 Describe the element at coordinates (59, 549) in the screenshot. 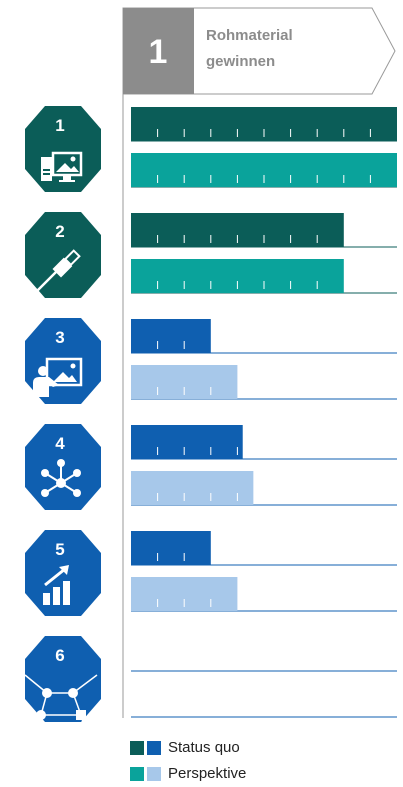

I see `badge-number-5: 5` at that location.